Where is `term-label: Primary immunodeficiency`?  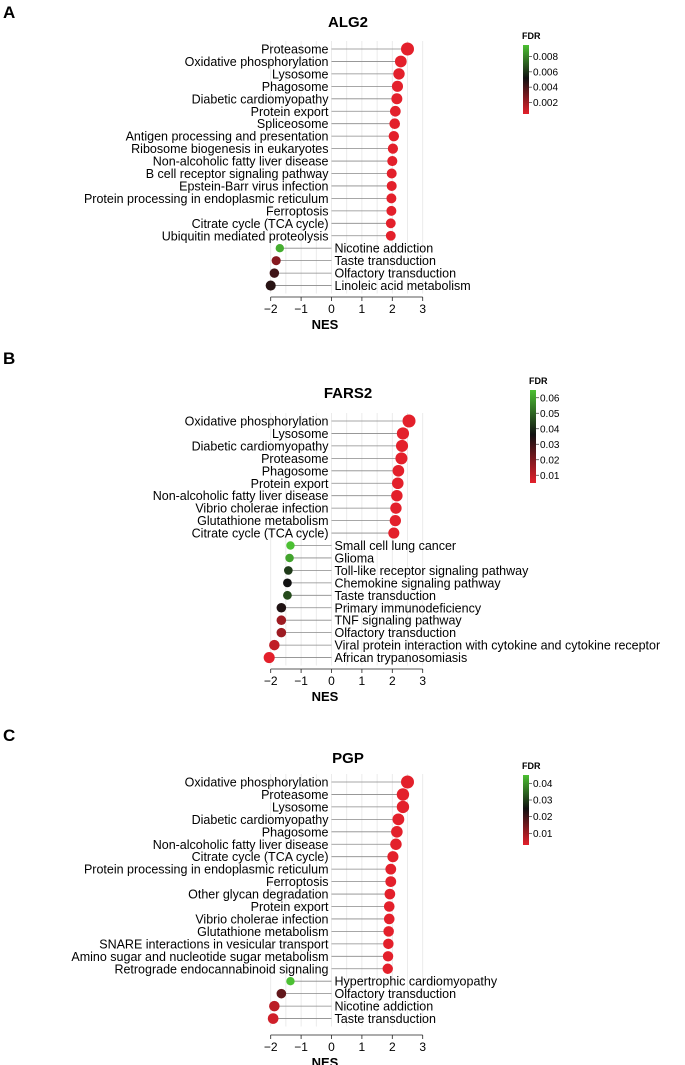 term-label: Primary immunodeficiency is located at coordinates (408, 608).